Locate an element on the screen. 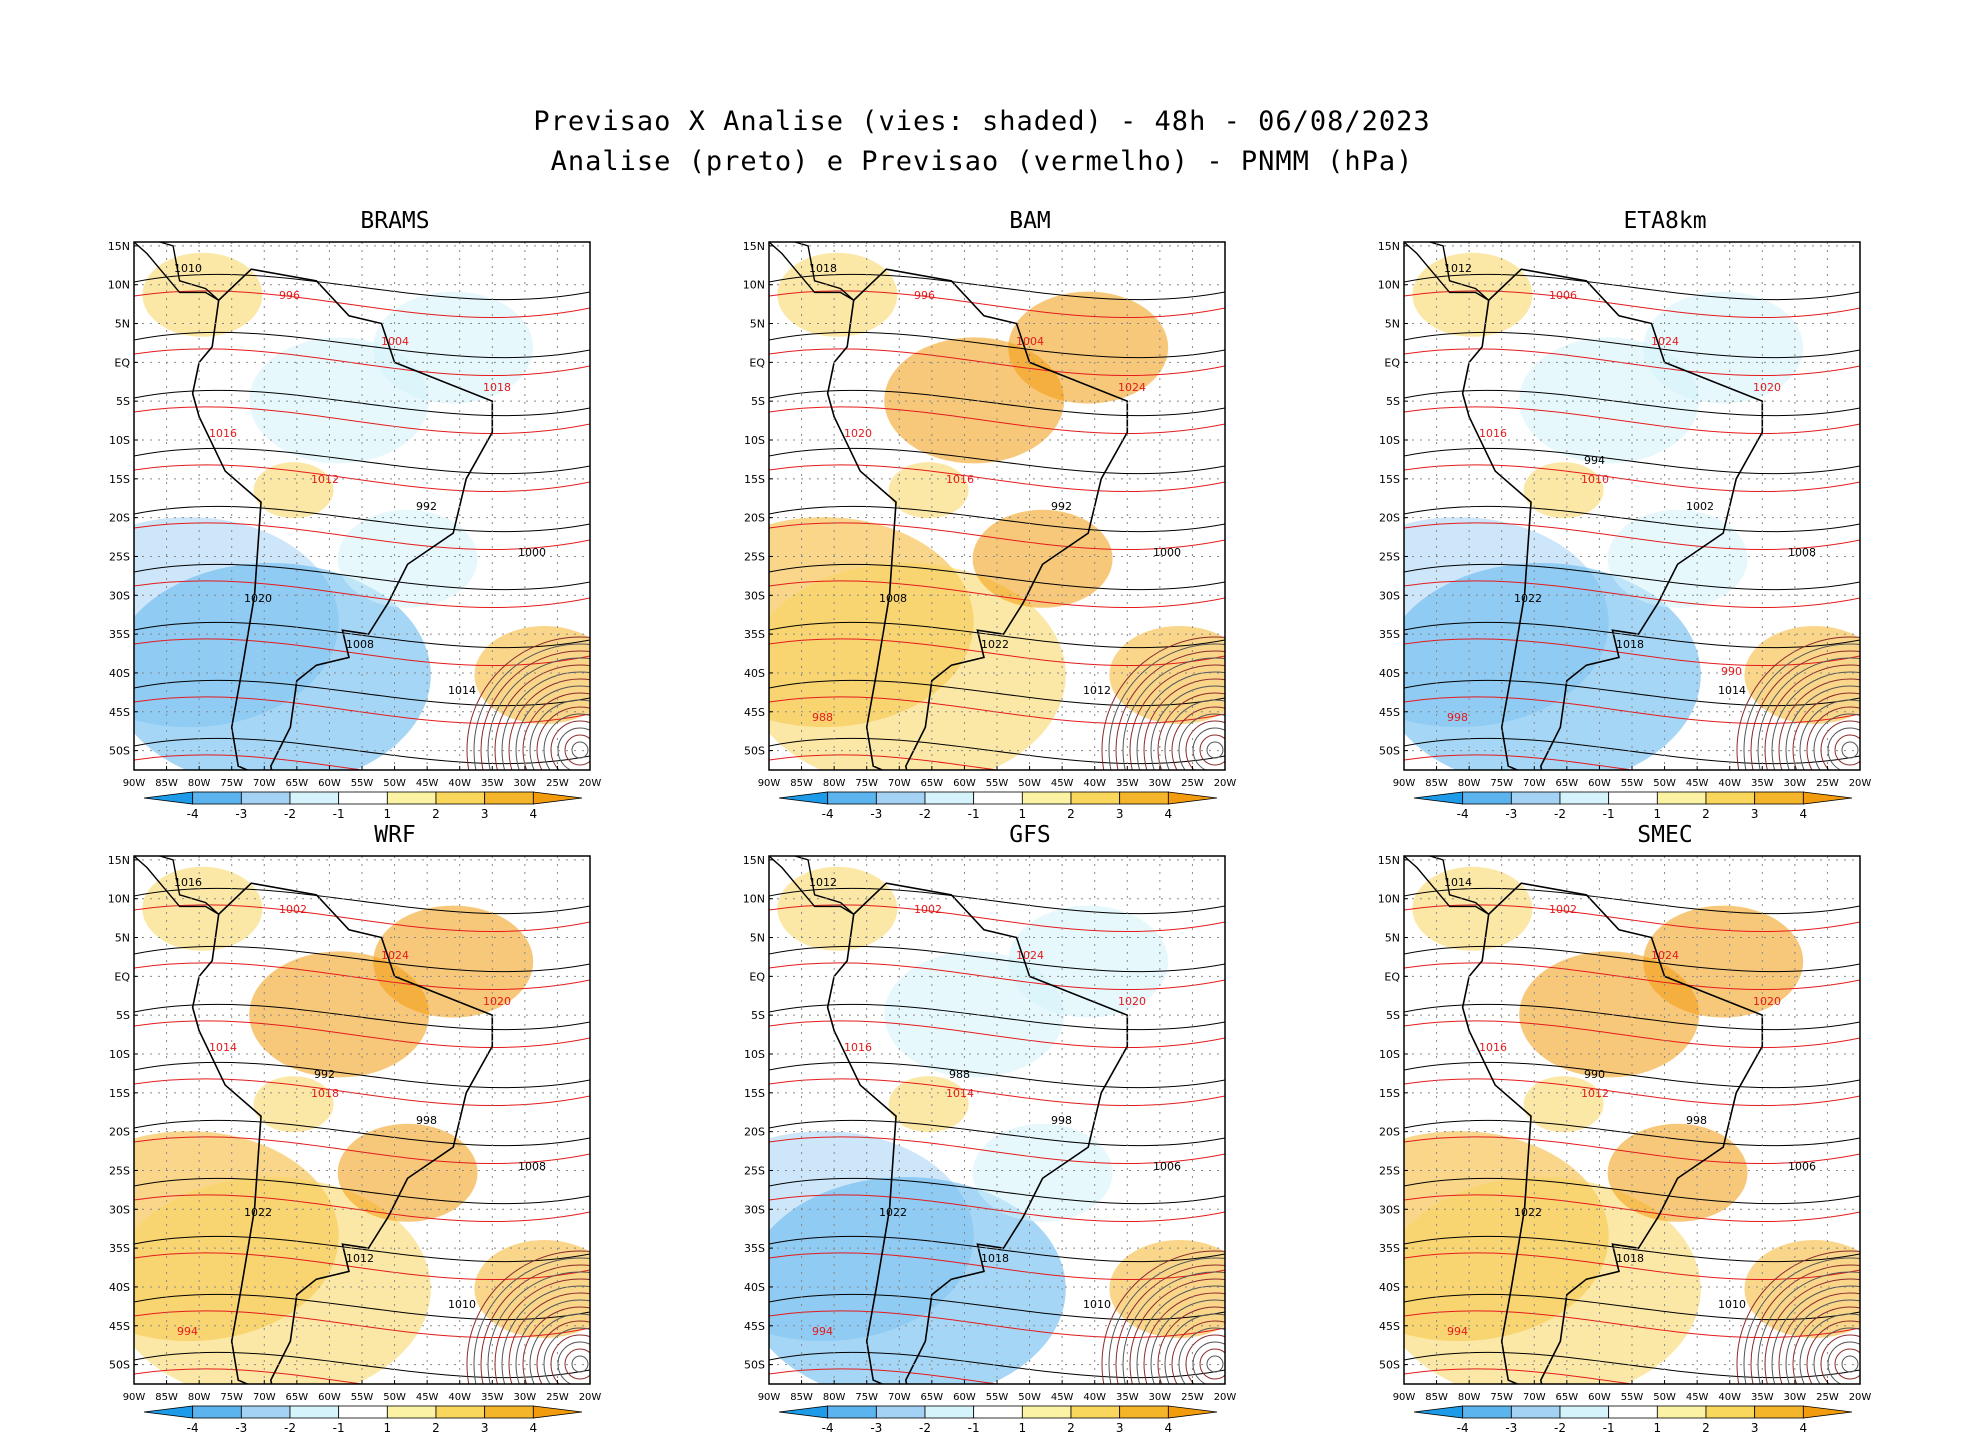 Image resolution: width=1964 pixels, height=1436 pixels. lon-label: 70W is located at coordinates (1534, 1397).